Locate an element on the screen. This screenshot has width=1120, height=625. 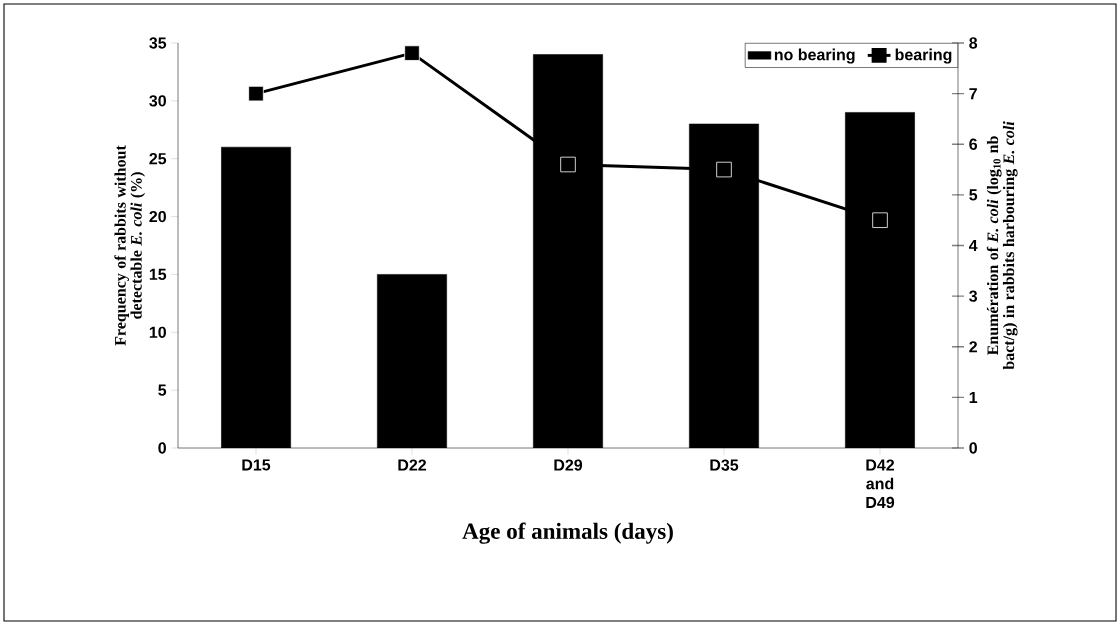
legend-label: no bearing is located at coordinates (814, 56).